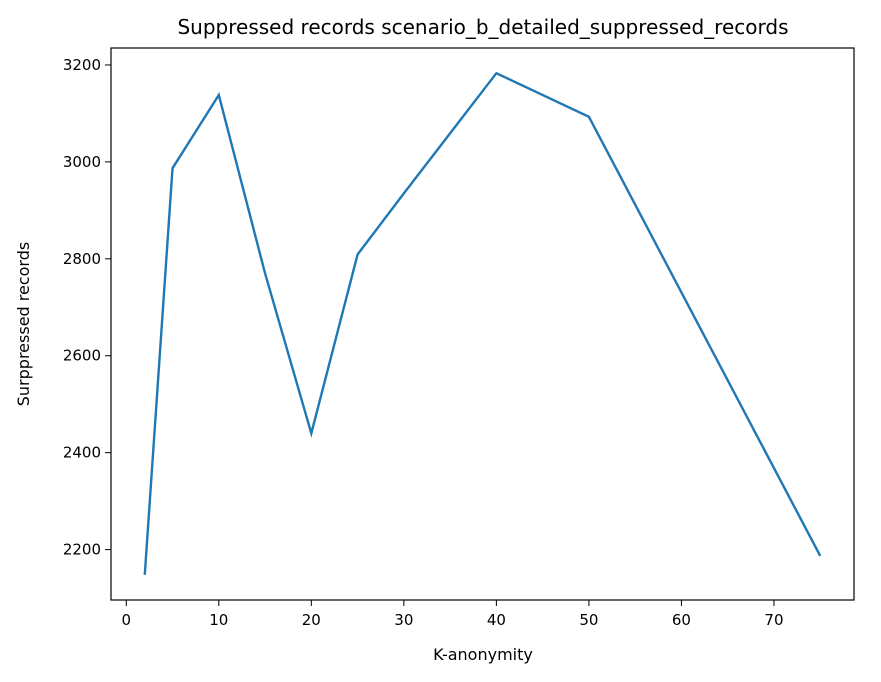 The width and height of the screenshot is (881, 682). Describe the element at coordinates (82, 356) in the screenshot. I see `y-tick-label: 2600` at that location.